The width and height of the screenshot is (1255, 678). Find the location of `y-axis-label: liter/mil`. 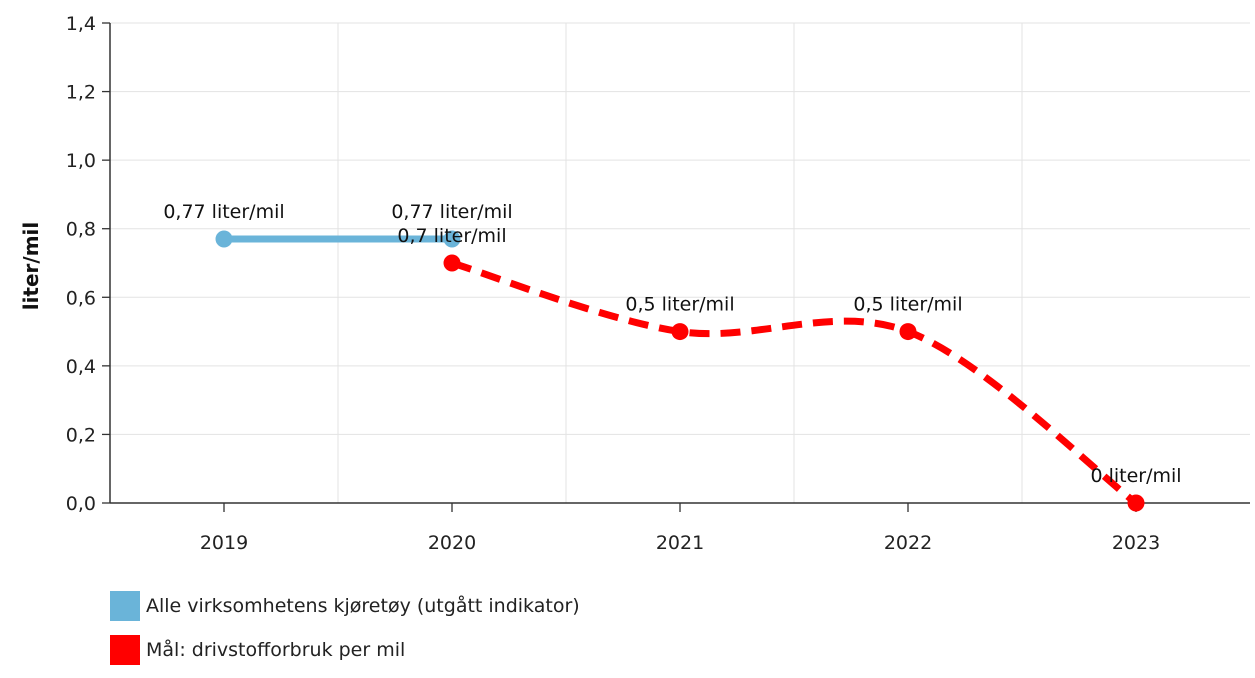

y-axis-label: liter/mil is located at coordinates (31, 266).